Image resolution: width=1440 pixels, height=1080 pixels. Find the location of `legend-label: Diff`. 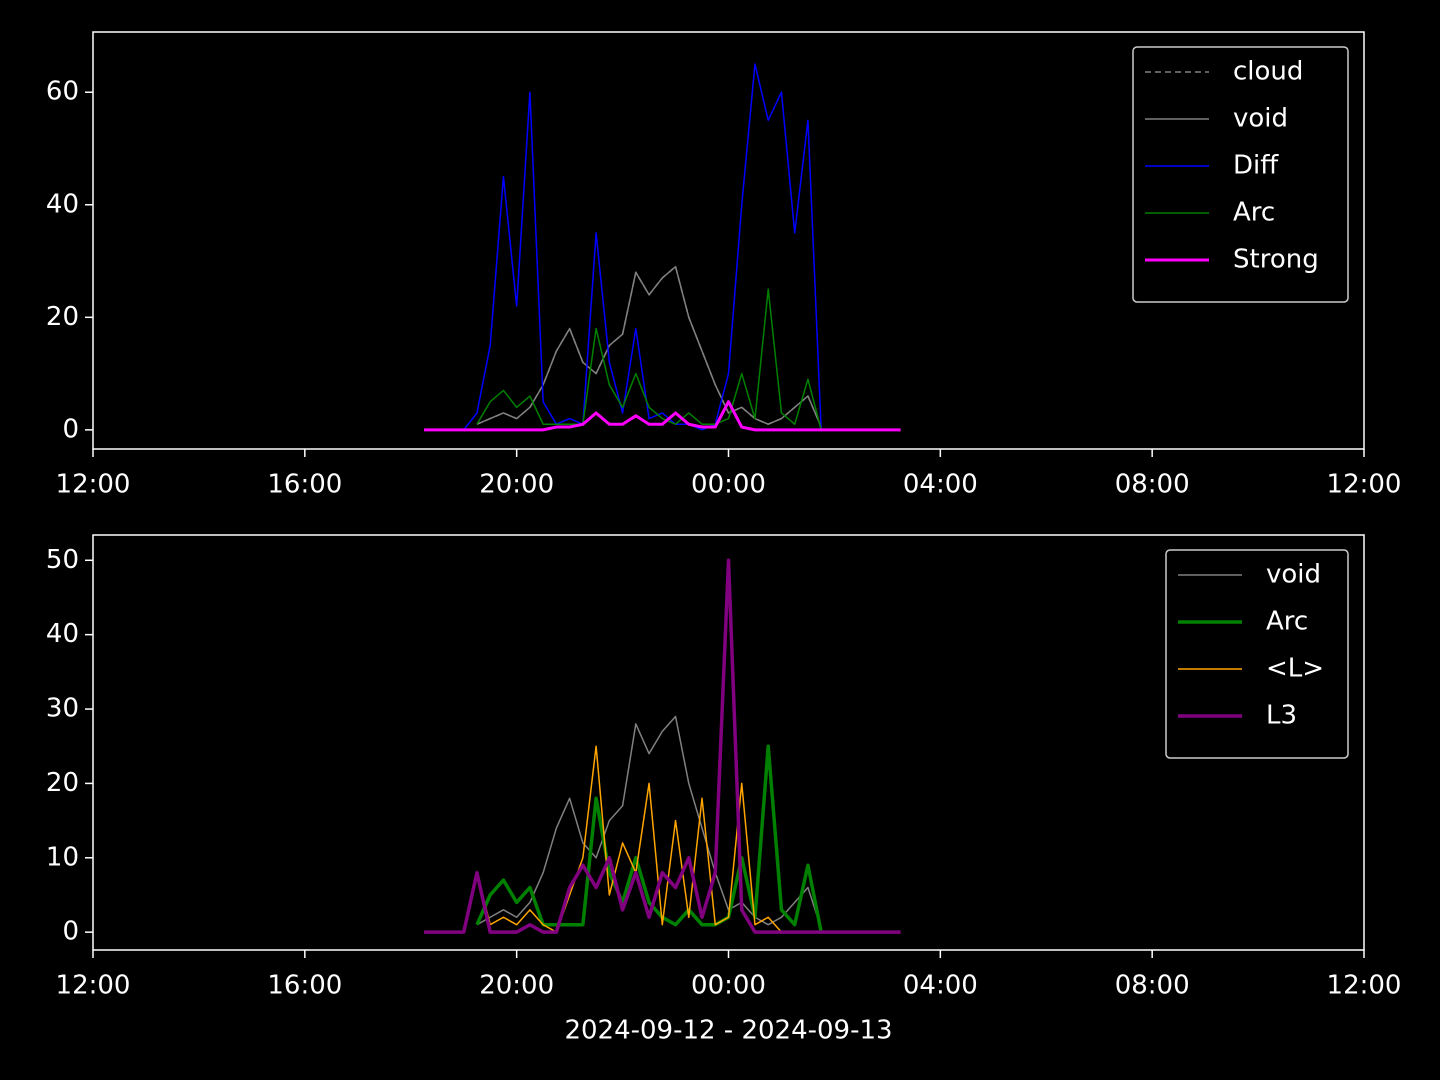

legend-label: Diff is located at coordinates (1256, 166).